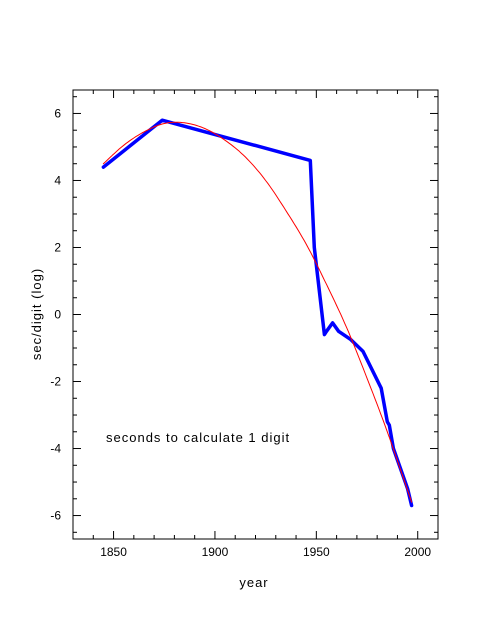  I want to click on x-tick-label: 1950, so click(316, 552).